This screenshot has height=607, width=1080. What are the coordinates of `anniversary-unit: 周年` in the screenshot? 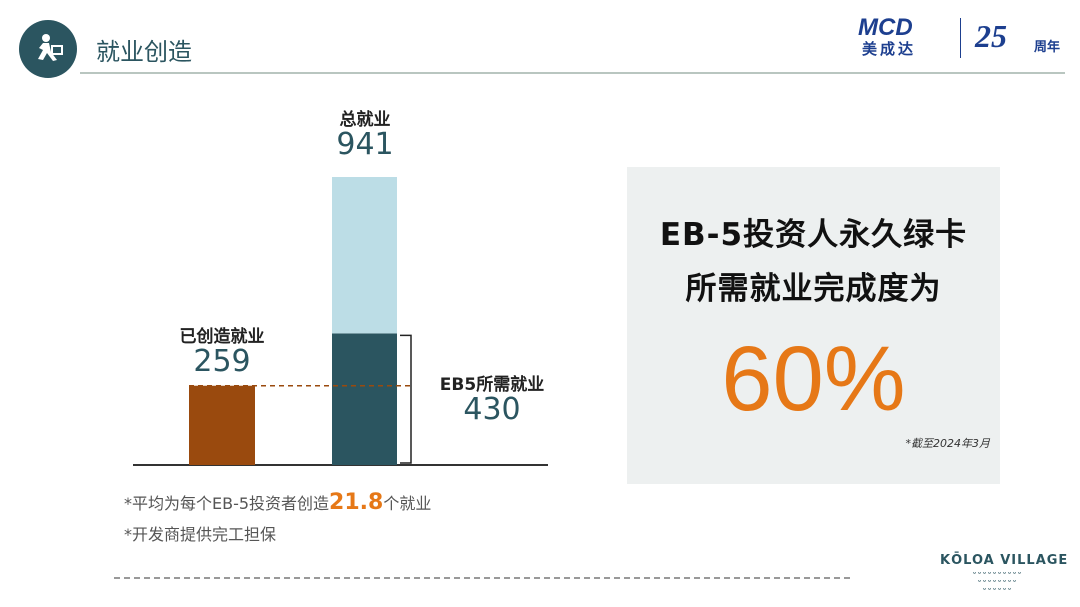 It's located at (1047, 47).